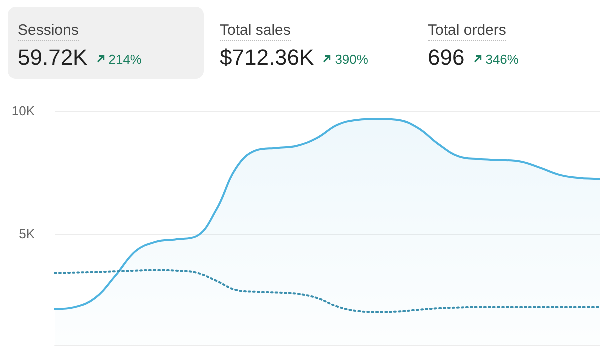 The width and height of the screenshot is (600, 350). What do you see at coordinates (125, 59) in the screenshot?
I see `text: 214%` at bounding box center [125, 59].